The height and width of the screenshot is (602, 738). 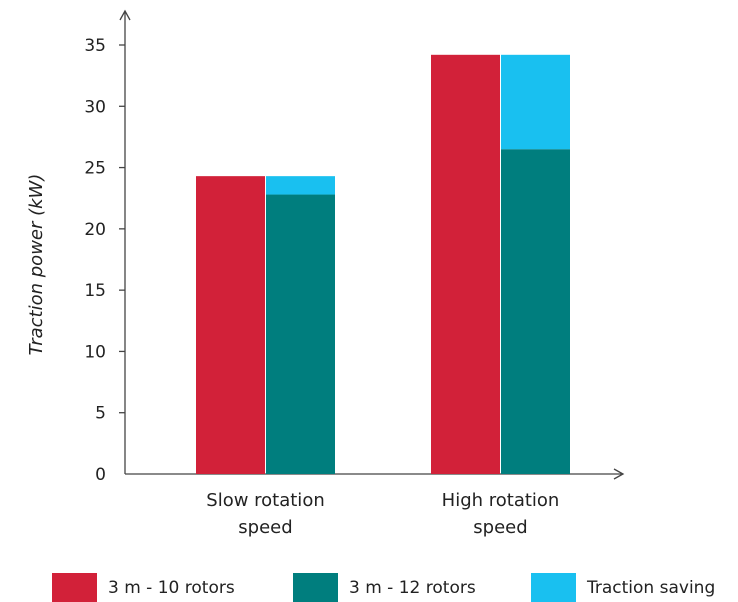 What do you see at coordinates (95, 169) in the screenshot?
I see `y-tick-label: 25` at bounding box center [95, 169].